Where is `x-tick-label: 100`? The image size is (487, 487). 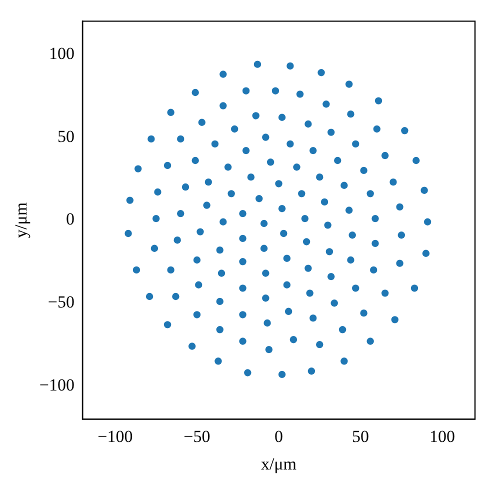
x-tick-label: 100 is located at coordinates (443, 436).